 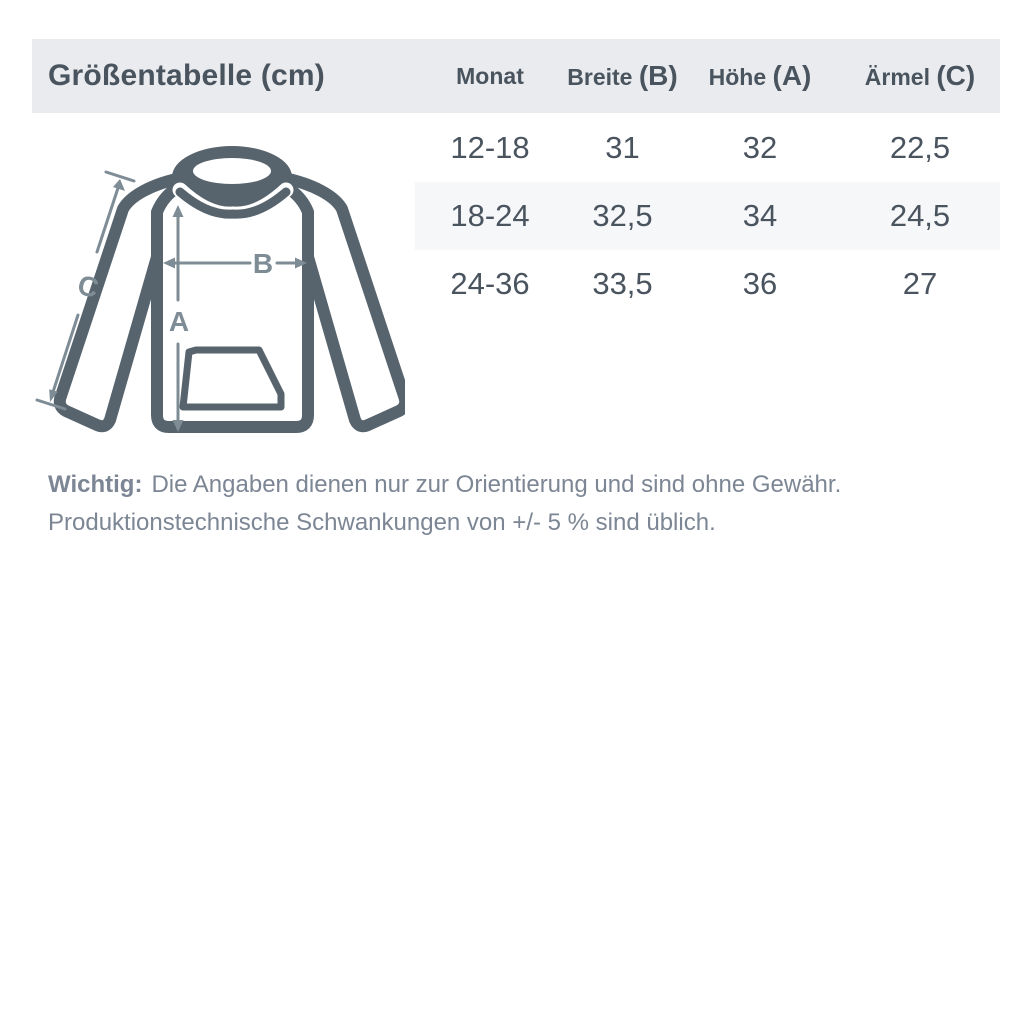 I want to click on cell-hoehe: 32, so click(x=760, y=147).